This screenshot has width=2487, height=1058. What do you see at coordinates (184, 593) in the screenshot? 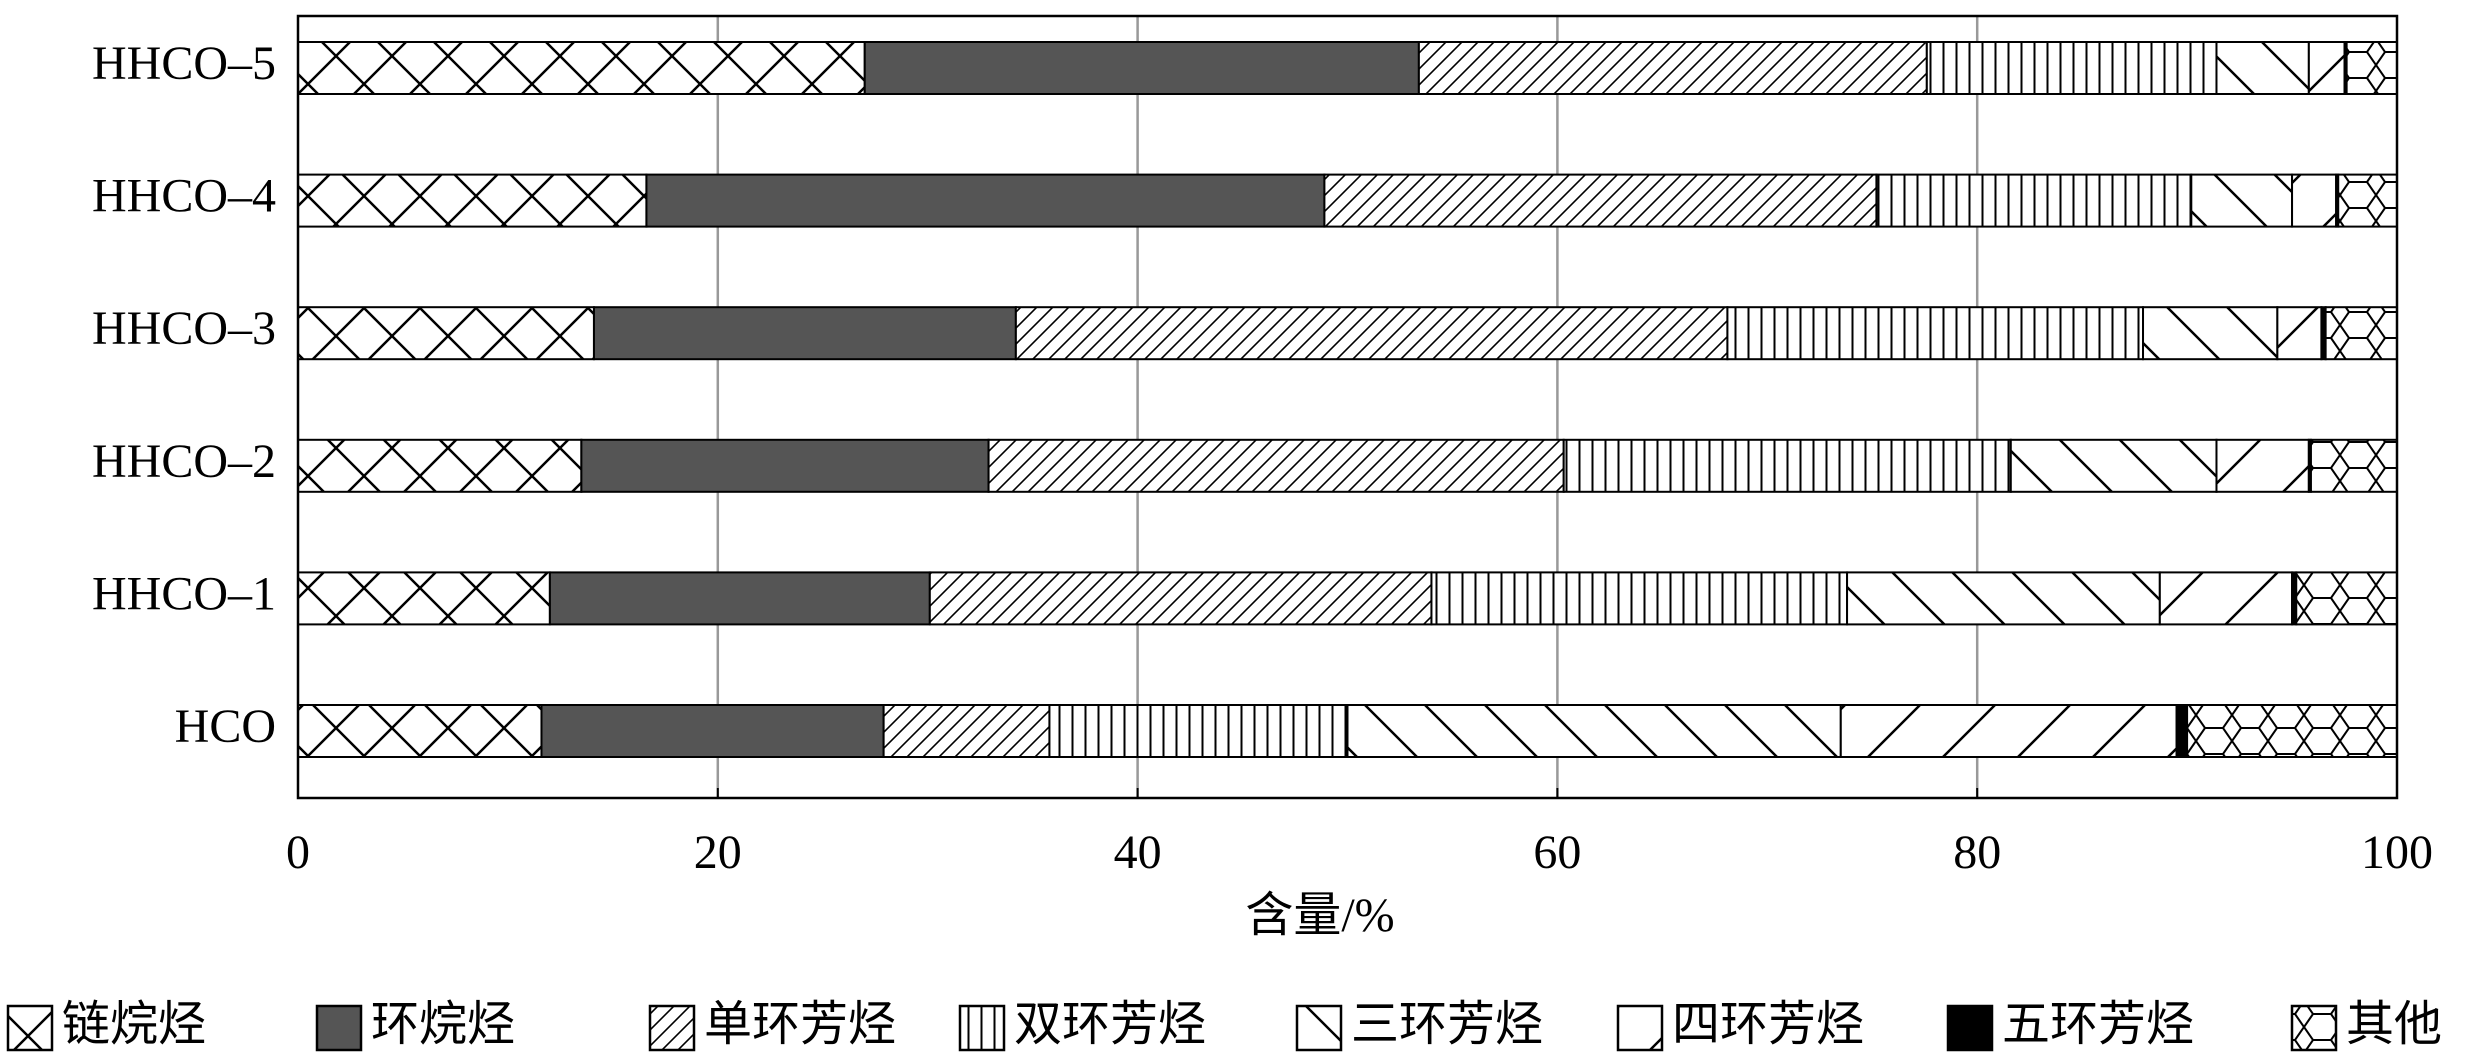
I see `y-tick-label: HHCO–1` at bounding box center [184, 593].